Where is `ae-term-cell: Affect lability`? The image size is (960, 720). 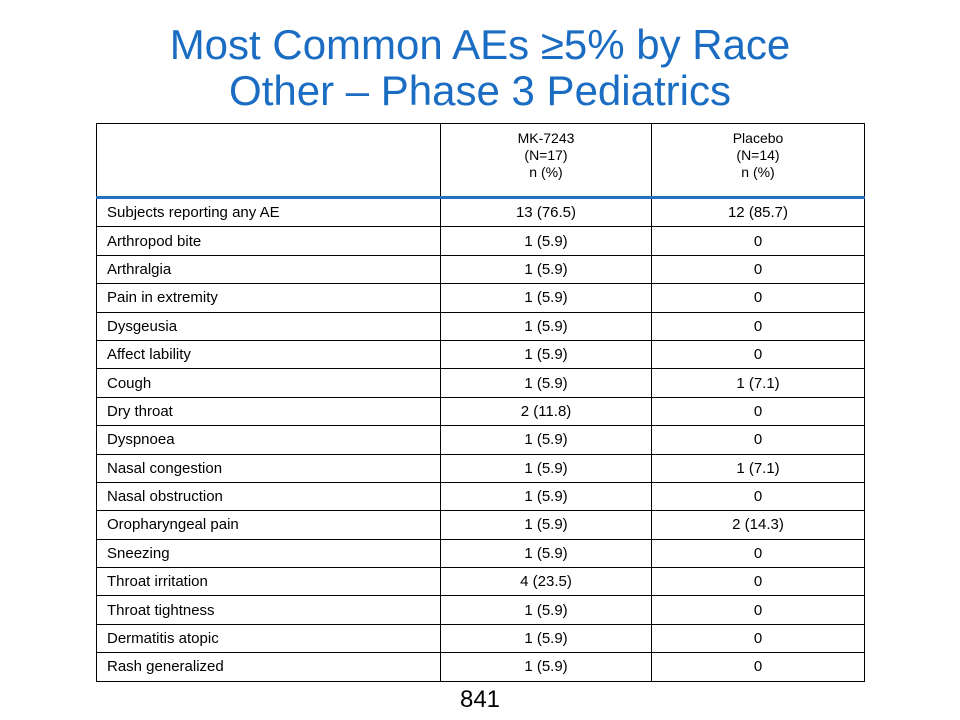 ae-term-cell: Affect lability is located at coordinates (268, 354).